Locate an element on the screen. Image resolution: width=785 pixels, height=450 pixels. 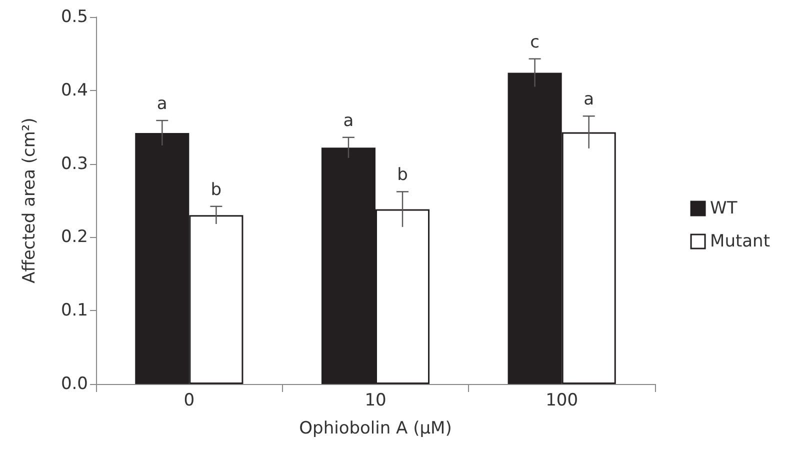
y-tick-label: 0.0 is located at coordinates (74, 384).